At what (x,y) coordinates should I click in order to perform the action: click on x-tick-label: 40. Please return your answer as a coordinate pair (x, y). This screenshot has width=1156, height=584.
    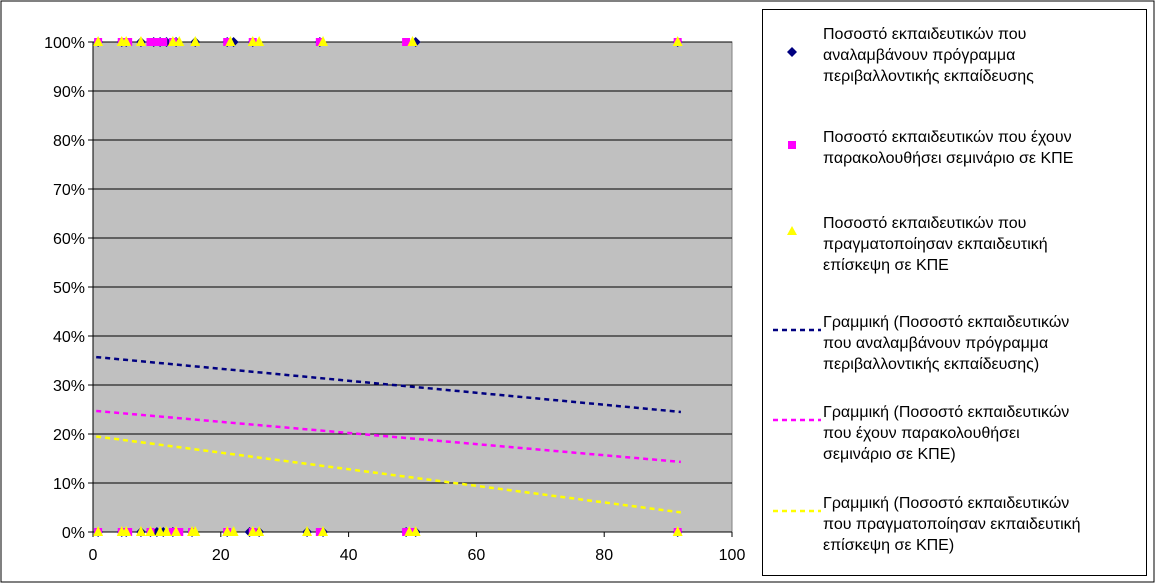
    Looking at the image, I should click on (349, 555).